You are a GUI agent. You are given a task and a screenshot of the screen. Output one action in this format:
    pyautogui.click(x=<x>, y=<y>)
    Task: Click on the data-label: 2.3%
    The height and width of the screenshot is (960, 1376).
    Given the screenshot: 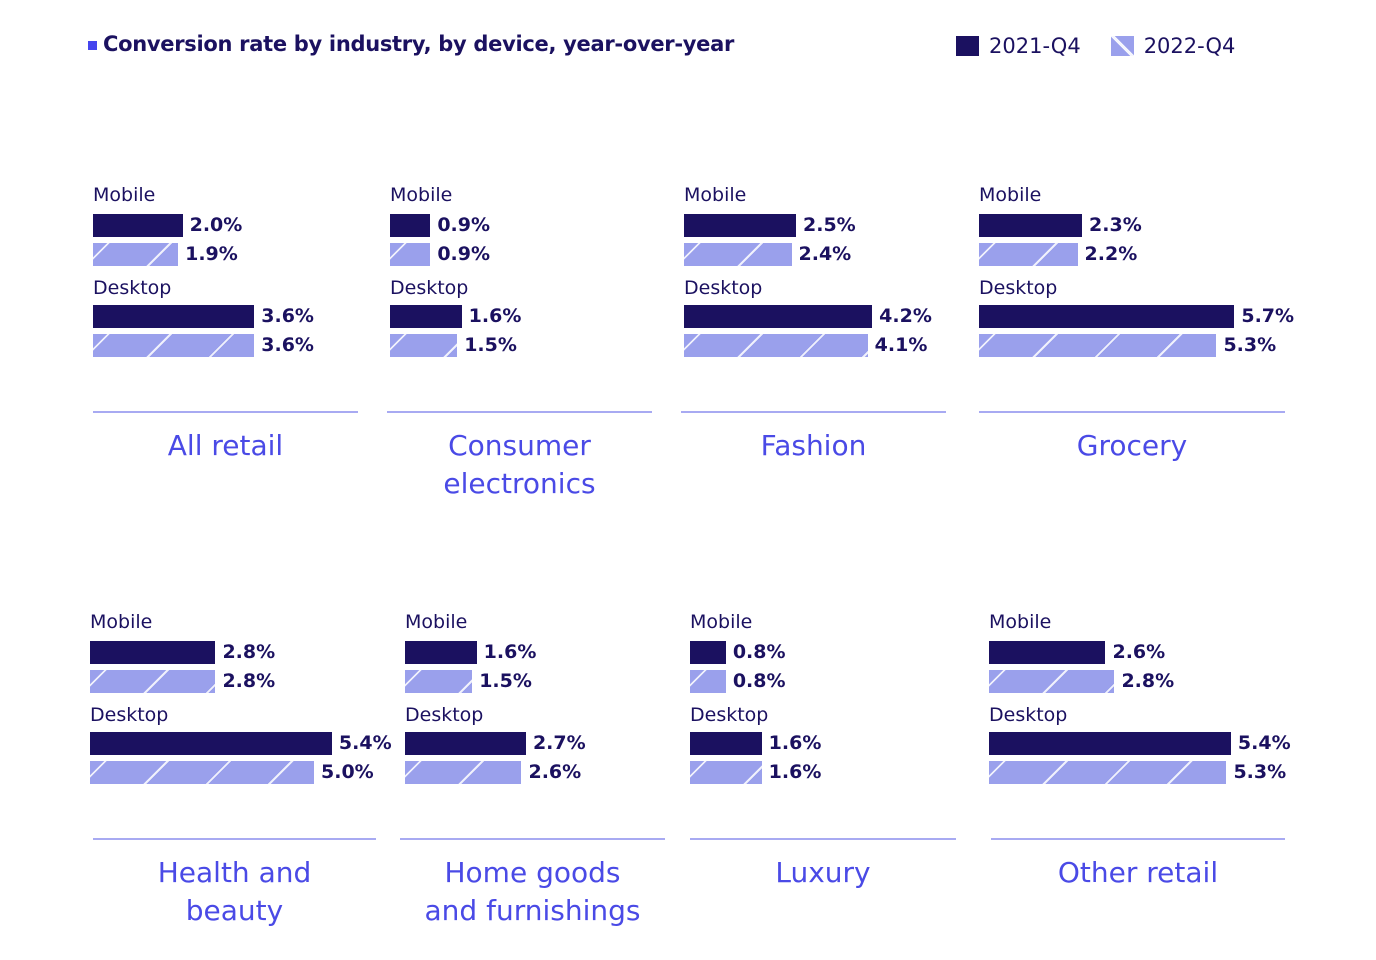 What is the action you would take?
    pyautogui.click(x=1115, y=225)
    